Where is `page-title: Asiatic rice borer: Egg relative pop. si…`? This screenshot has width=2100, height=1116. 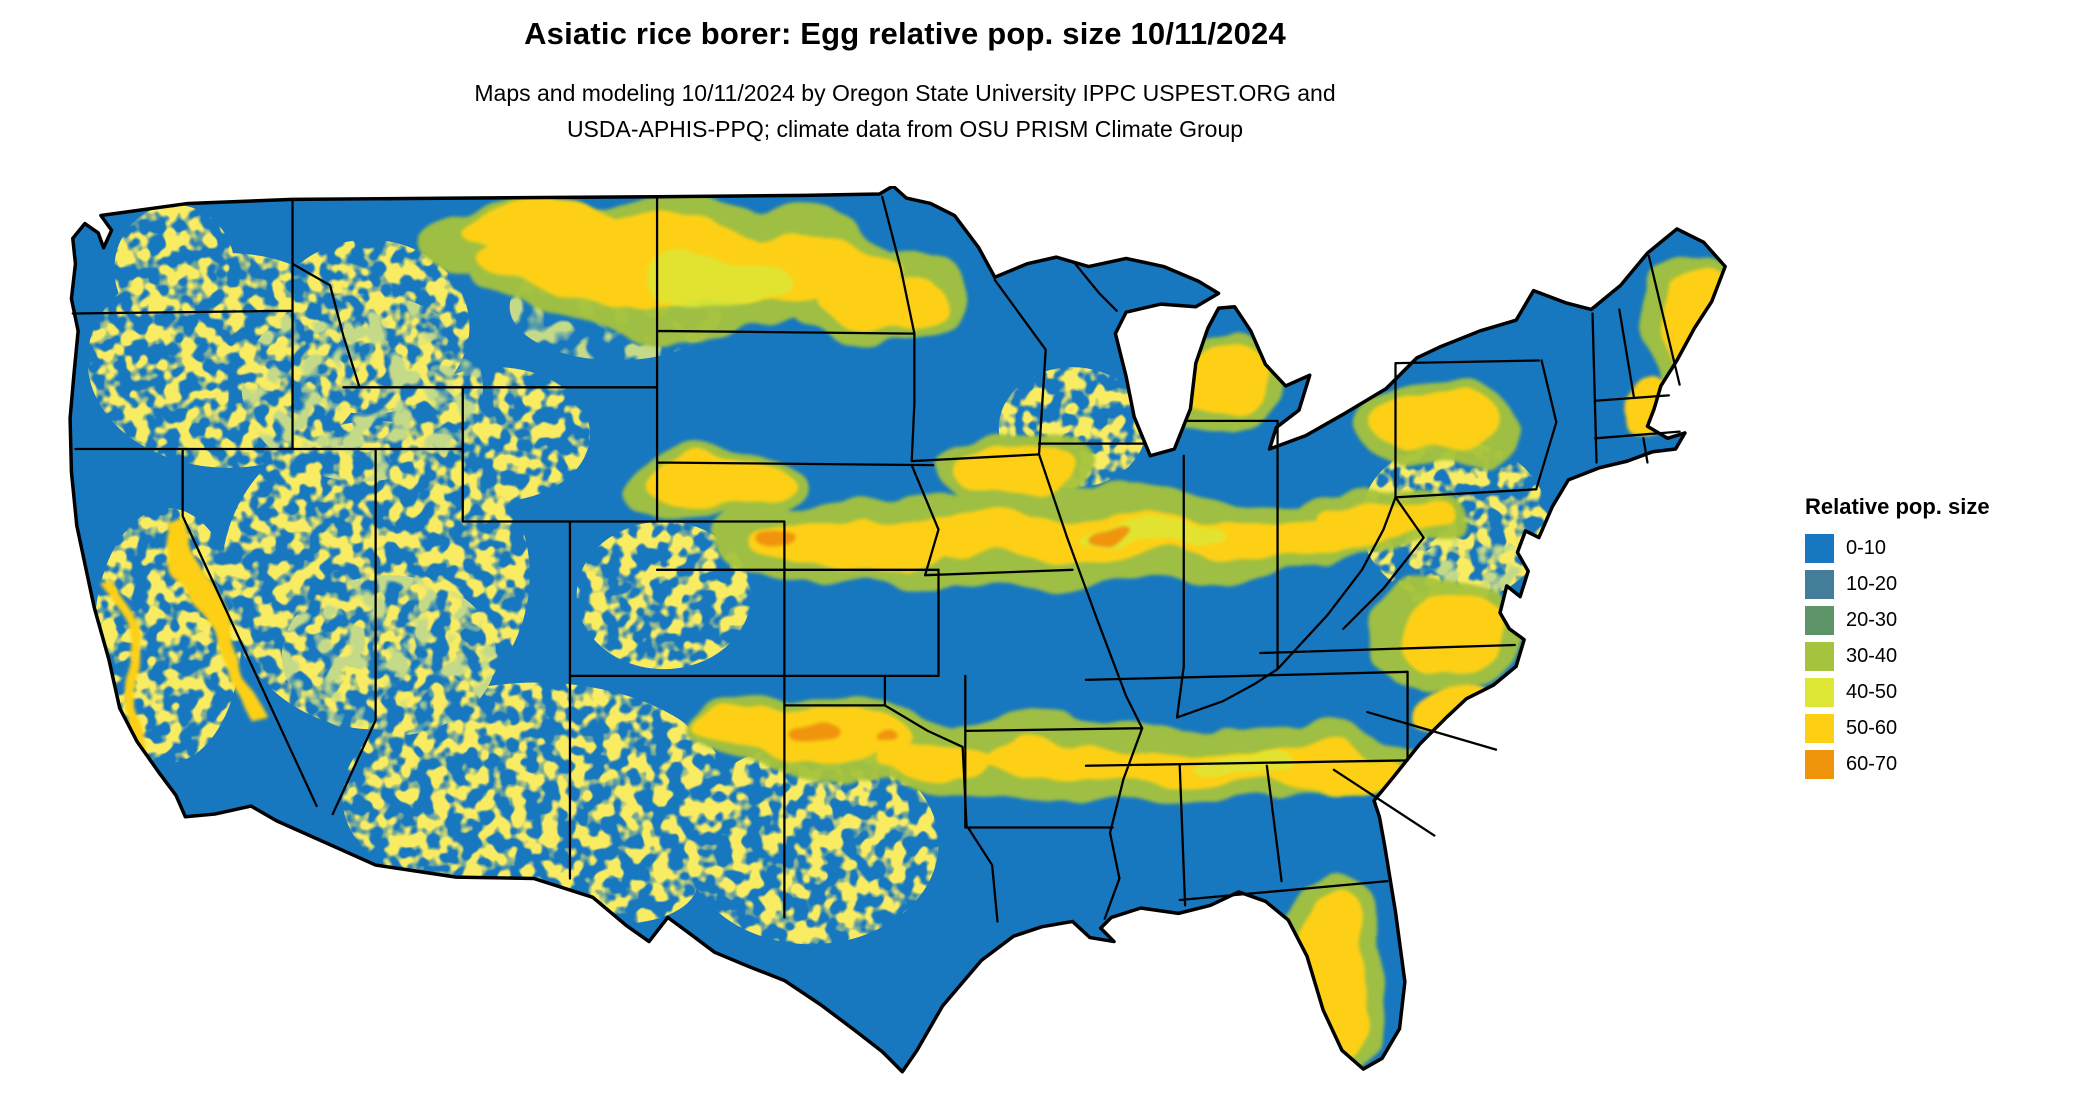 page-title: Asiatic rice borer: Egg relative pop. si… is located at coordinates (905, 33).